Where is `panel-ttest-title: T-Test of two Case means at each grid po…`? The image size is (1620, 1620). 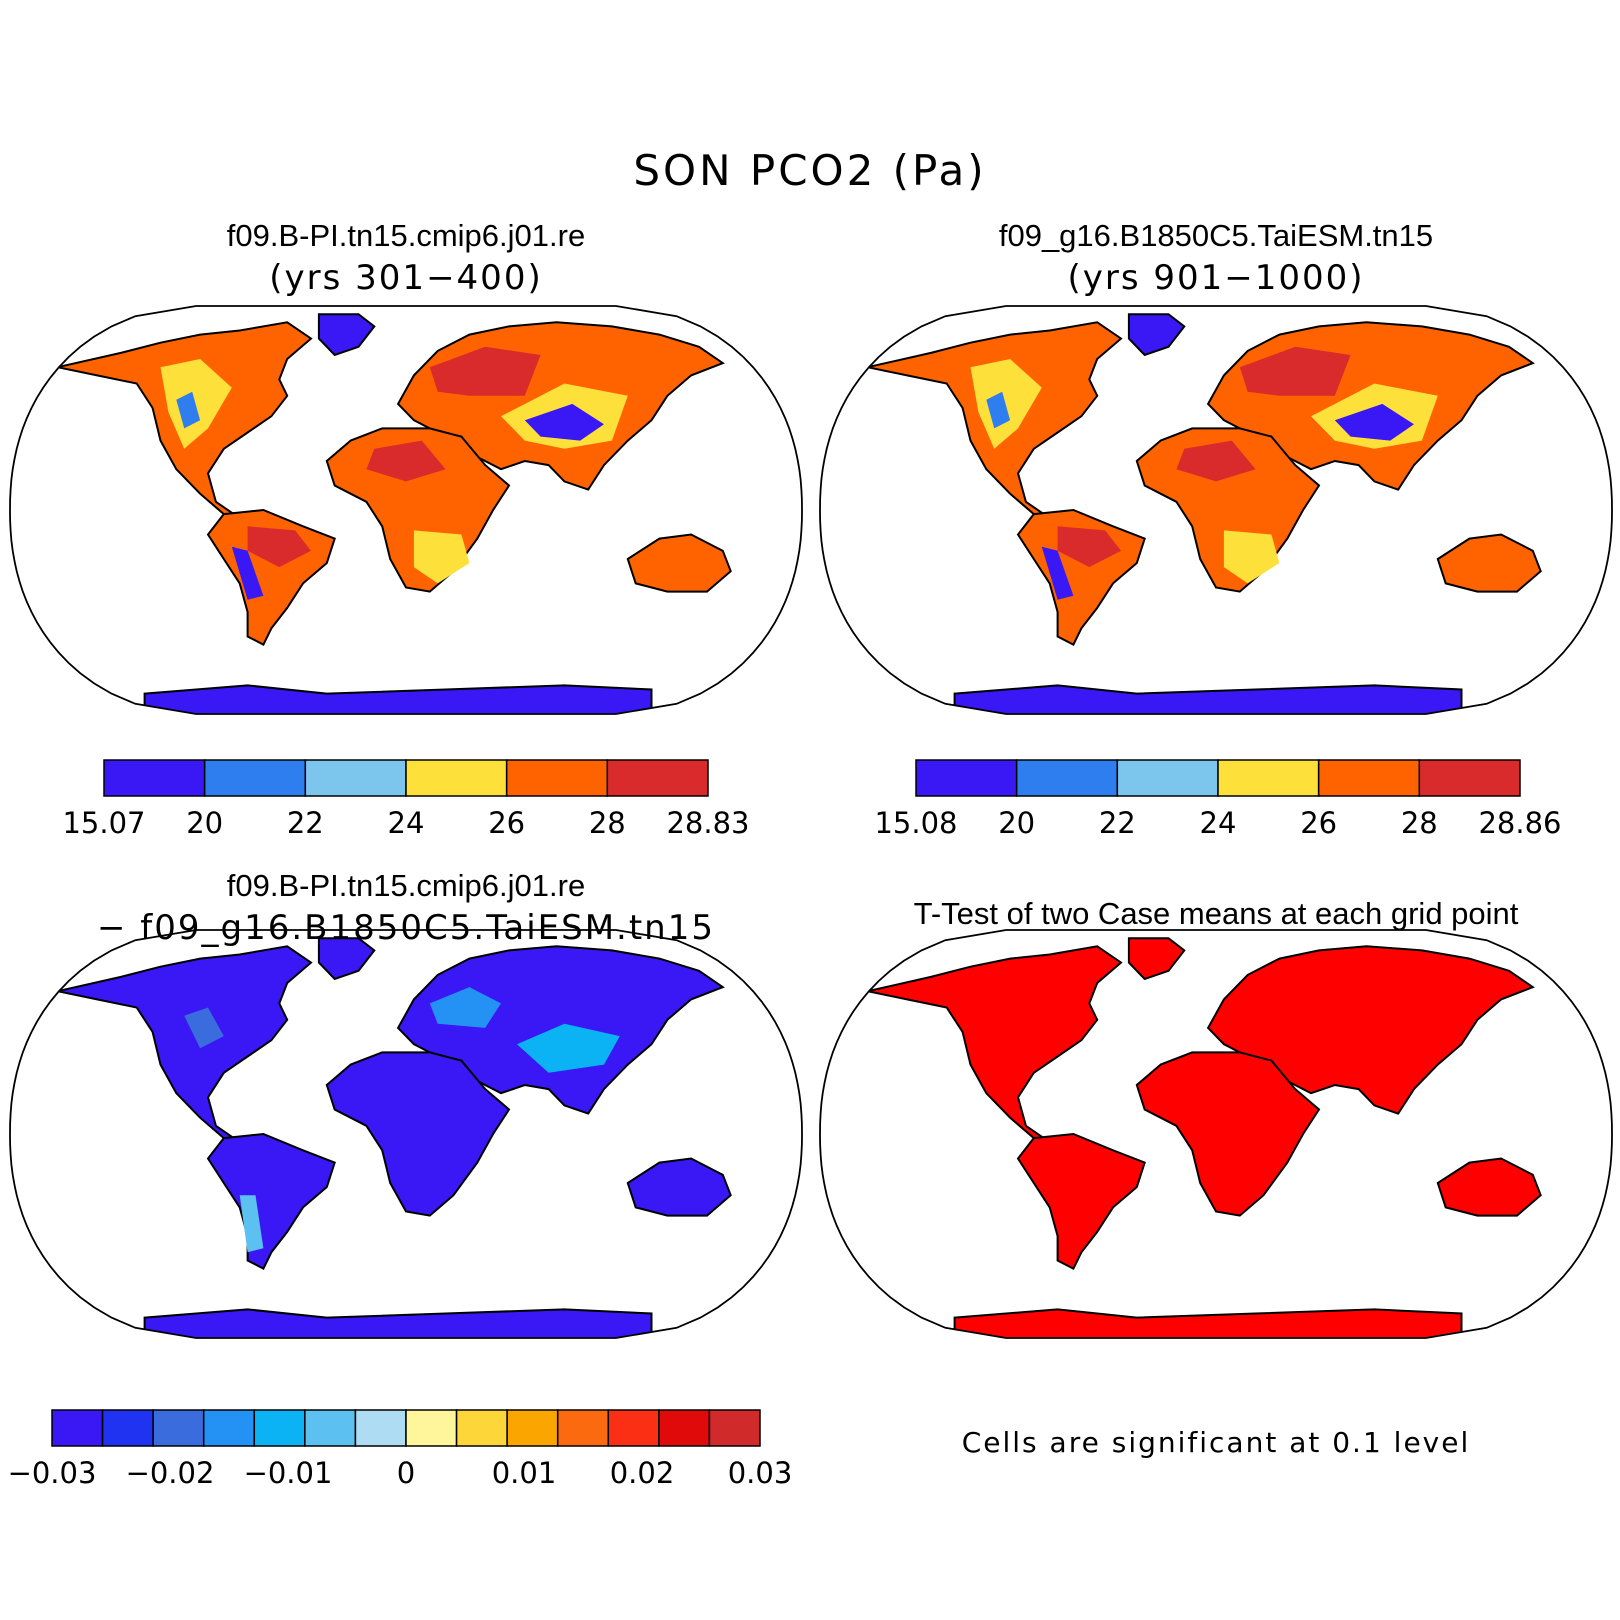 panel-ttest-title: T-Test of two Case means at each grid po… is located at coordinates (1216, 913).